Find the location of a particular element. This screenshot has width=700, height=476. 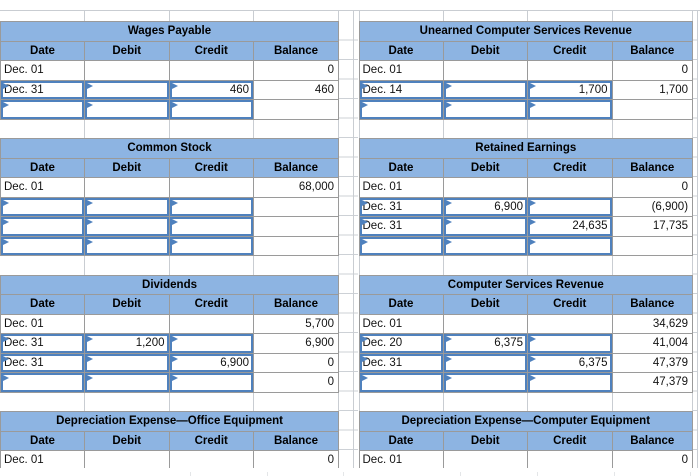

clipped-row-strip is located at coordinates (350, 472).